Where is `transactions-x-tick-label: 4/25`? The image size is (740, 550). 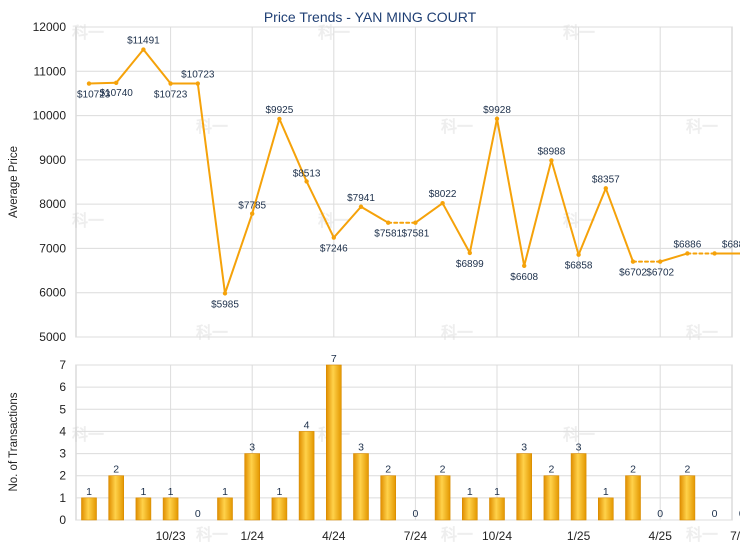
transactions-x-tick-label: 4/25 is located at coordinates (661, 536).